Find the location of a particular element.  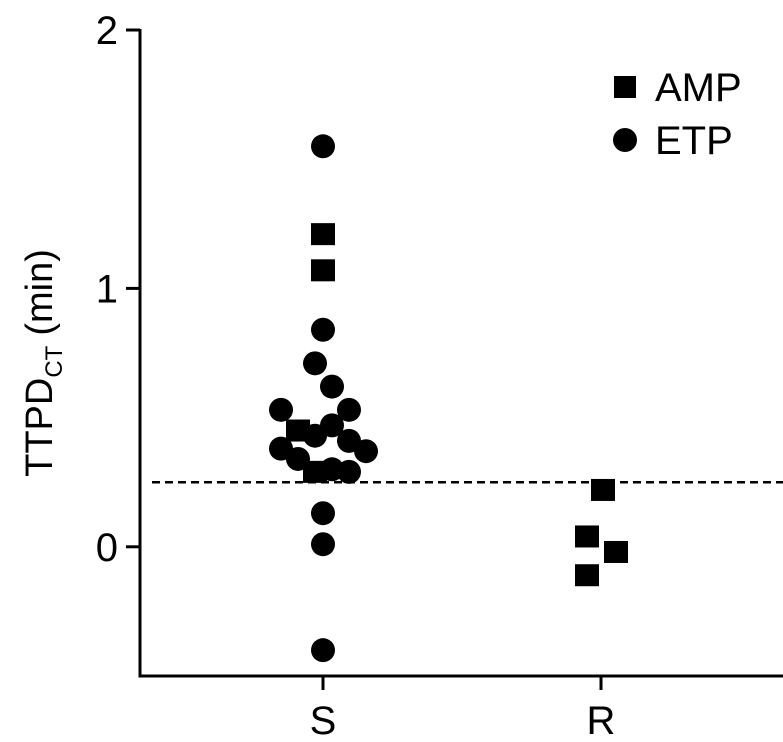

x-tick-label: S is located at coordinates (323, 720).